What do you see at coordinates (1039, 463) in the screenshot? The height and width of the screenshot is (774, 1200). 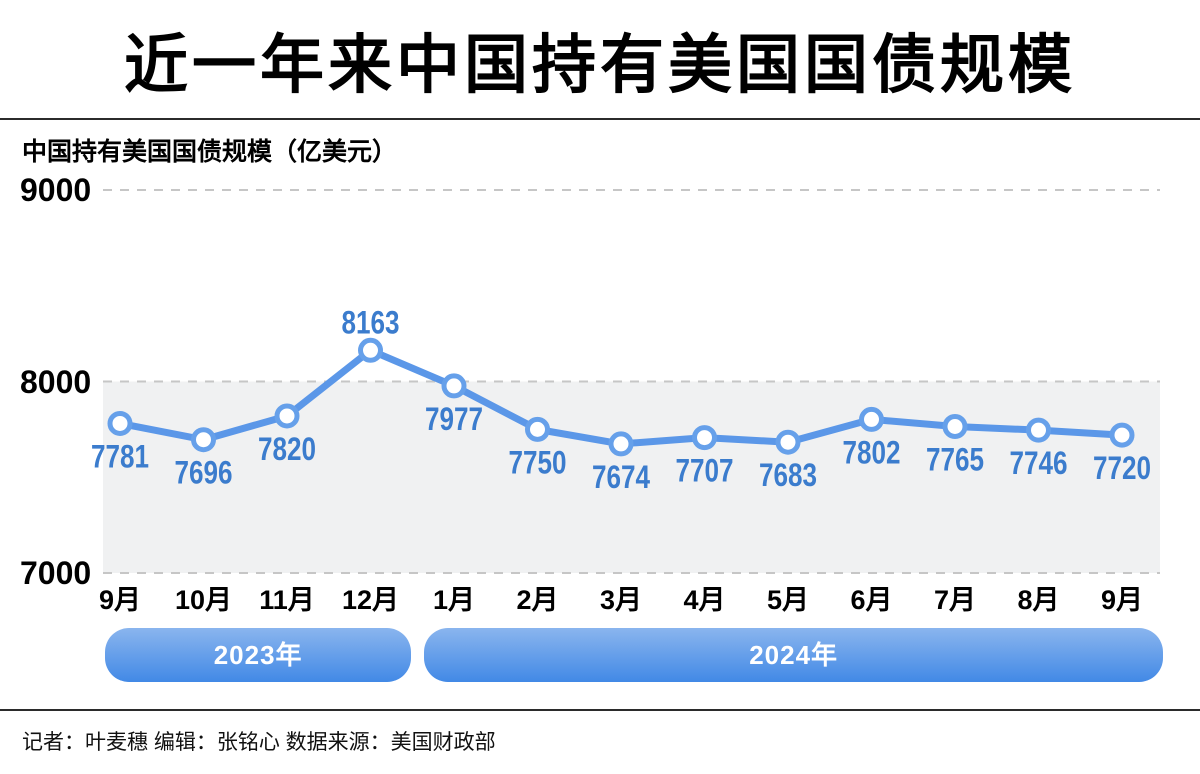 I see `data-point-label: 7746` at bounding box center [1039, 463].